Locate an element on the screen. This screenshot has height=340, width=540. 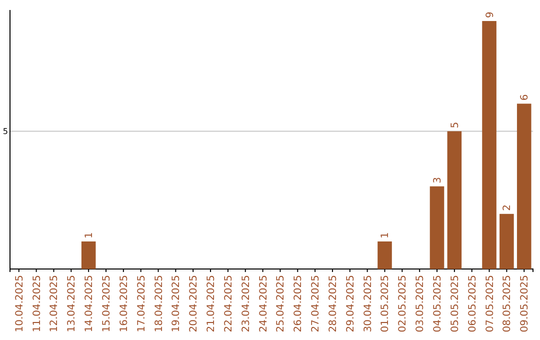
x-tick-label: 18.04.2025 is located at coordinates (159, 303).